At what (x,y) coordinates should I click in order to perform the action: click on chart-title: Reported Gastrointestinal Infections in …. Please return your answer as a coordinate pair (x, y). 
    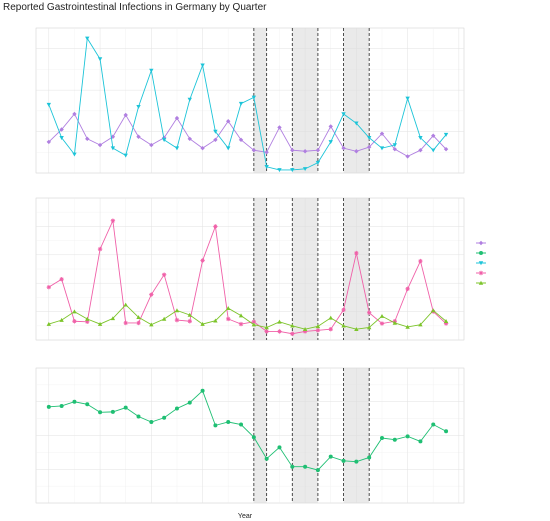
    Looking at the image, I should click on (135, 7).